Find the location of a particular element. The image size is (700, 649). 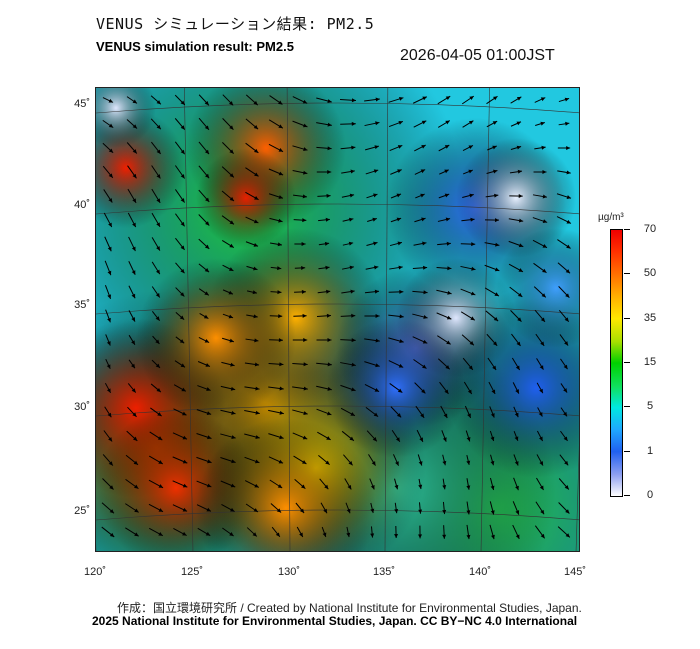

timestamp: 2026-04-05 01:00JST is located at coordinates (477, 55).